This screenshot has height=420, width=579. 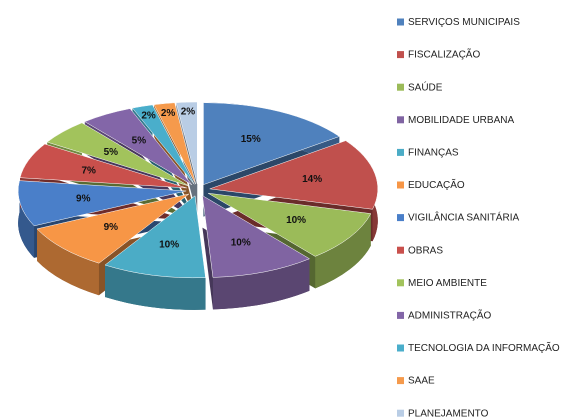 What do you see at coordinates (421, 381) in the screenshot?
I see `legend-label: SAAE` at bounding box center [421, 381].